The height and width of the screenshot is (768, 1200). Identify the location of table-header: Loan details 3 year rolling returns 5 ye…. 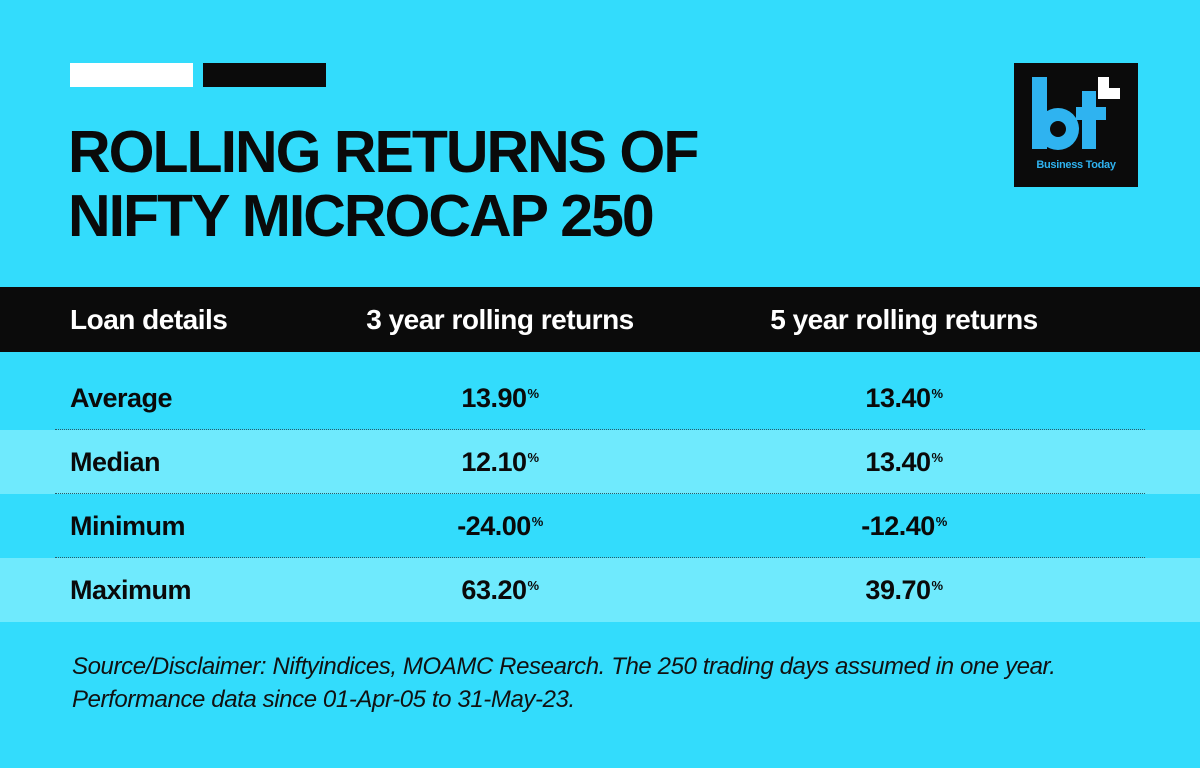
(600, 319).